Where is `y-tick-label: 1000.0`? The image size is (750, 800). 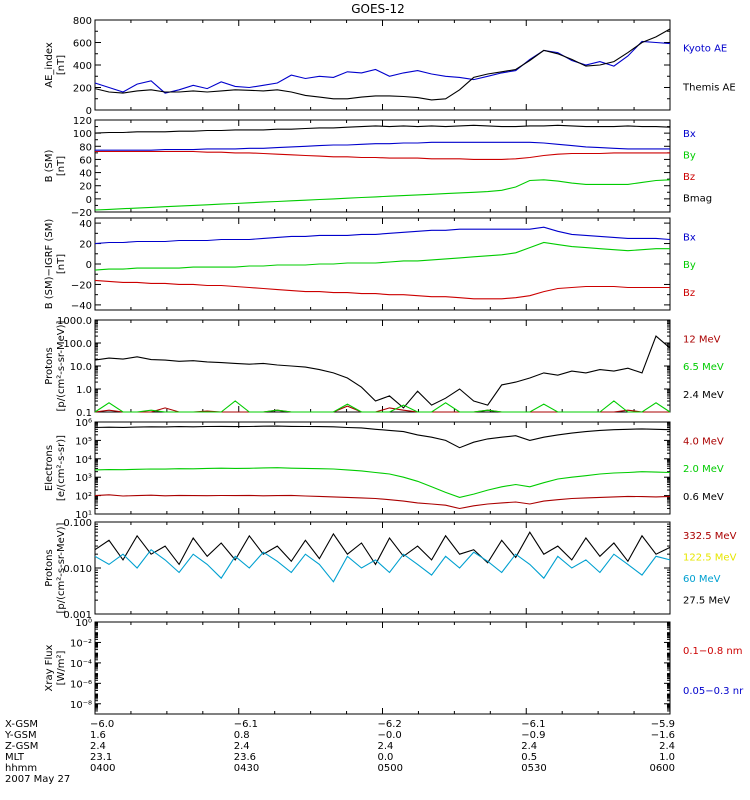
y-tick-label: 1000.0 is located at coordinates (74, 321).